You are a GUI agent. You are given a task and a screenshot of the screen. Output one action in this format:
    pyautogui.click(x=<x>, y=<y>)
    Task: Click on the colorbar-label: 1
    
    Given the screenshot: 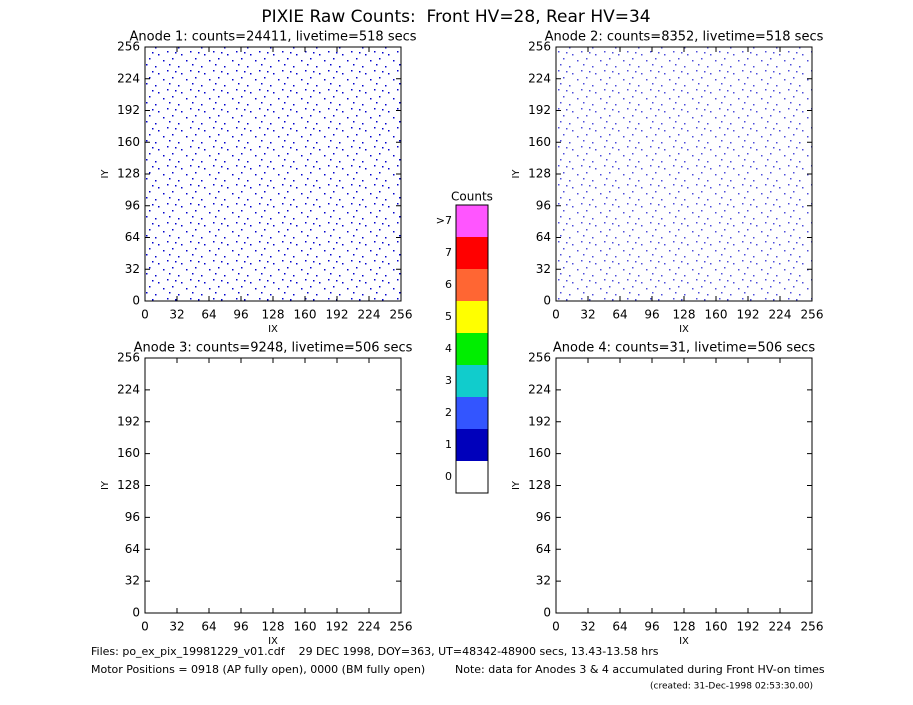 What is the action you would take?
    pyautogui.click(x=448, y=444)
    